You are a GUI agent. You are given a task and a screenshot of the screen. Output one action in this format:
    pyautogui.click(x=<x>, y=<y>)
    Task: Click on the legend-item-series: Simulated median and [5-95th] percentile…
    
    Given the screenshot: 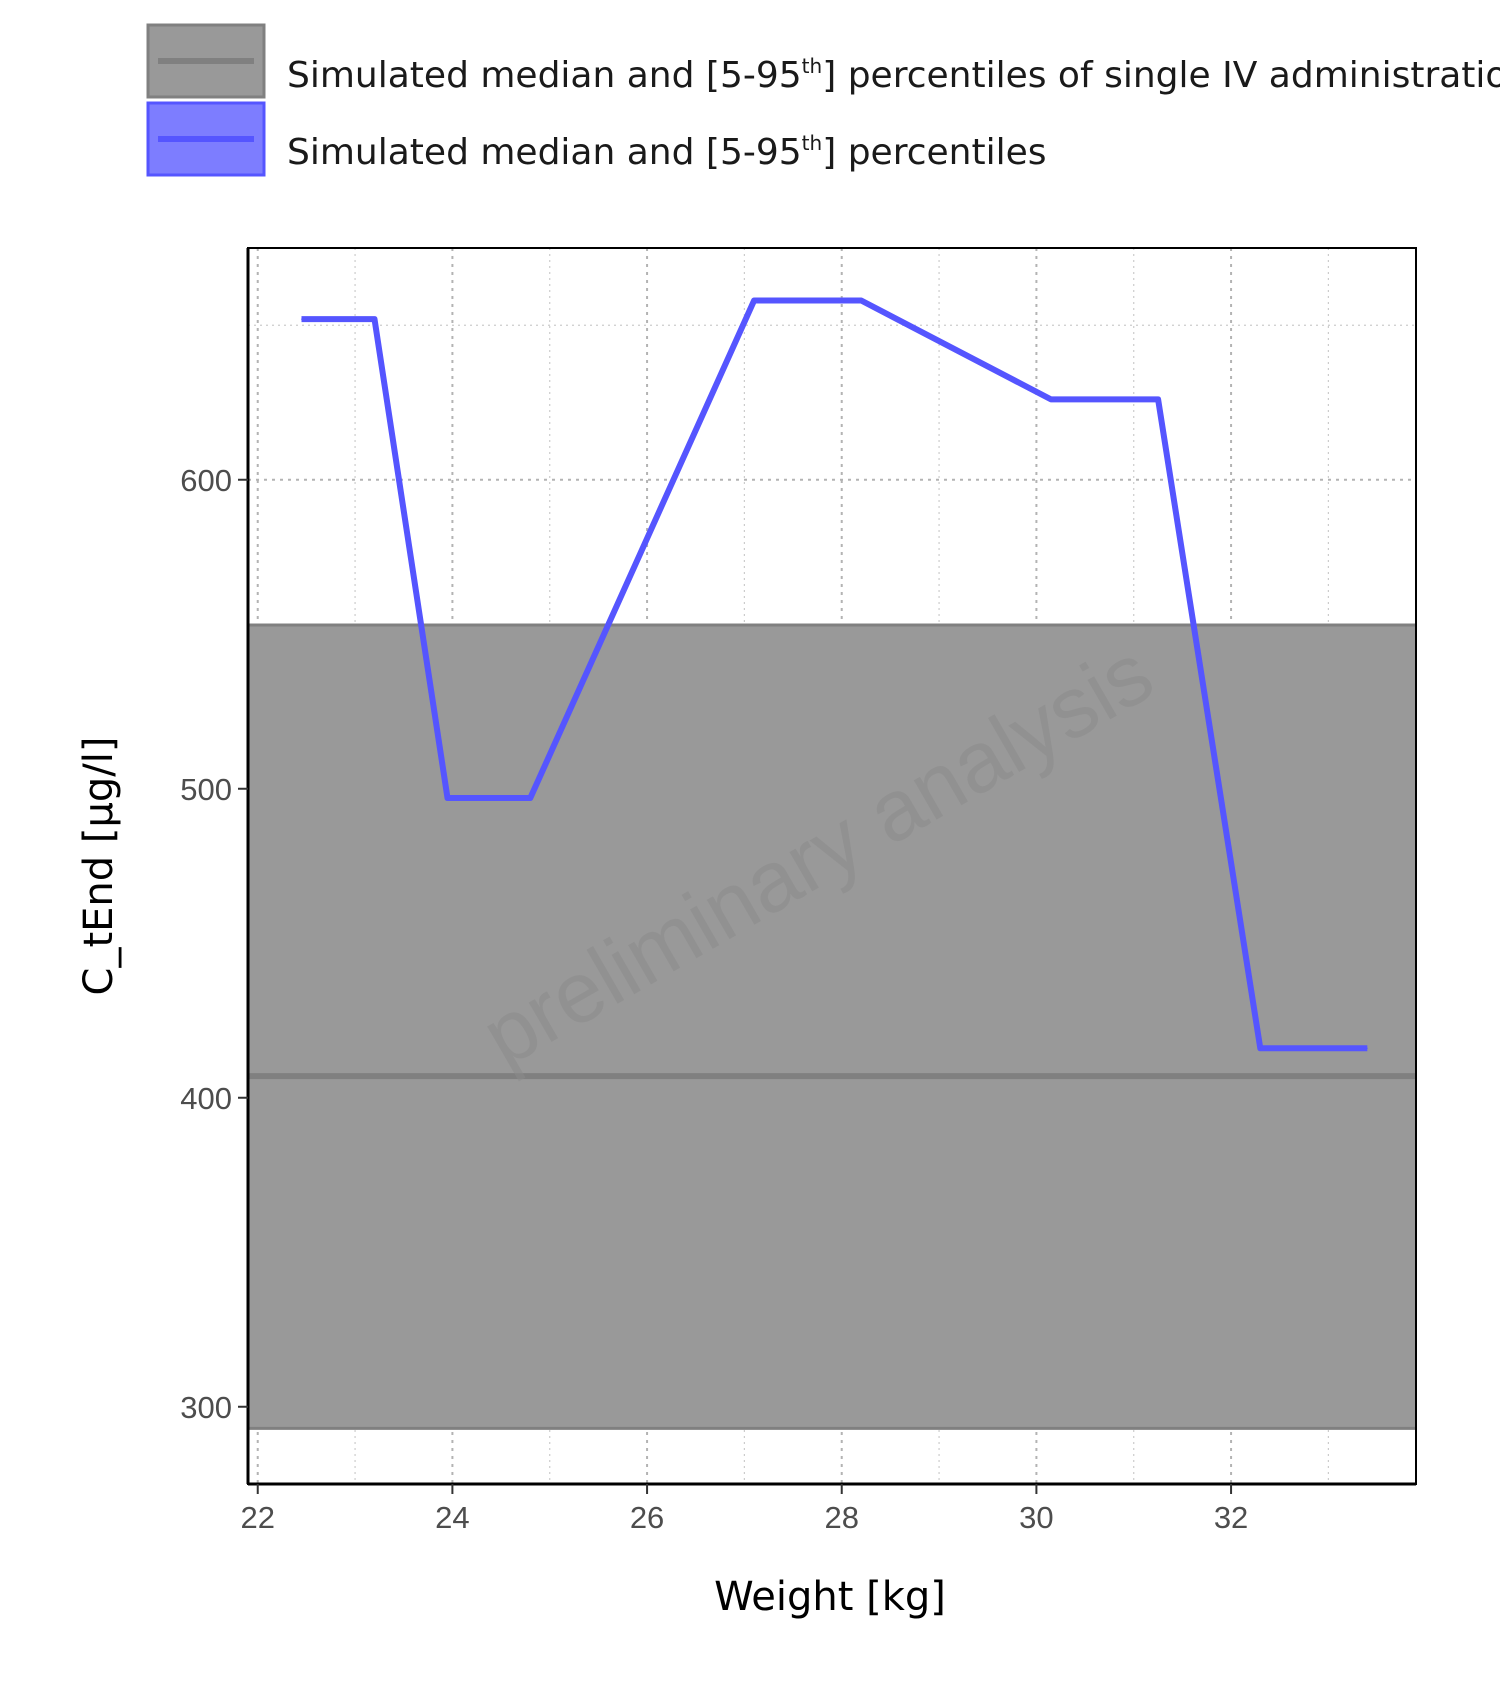 What is the action you would take?
    pyautogui.click(x=596, y=139)
    